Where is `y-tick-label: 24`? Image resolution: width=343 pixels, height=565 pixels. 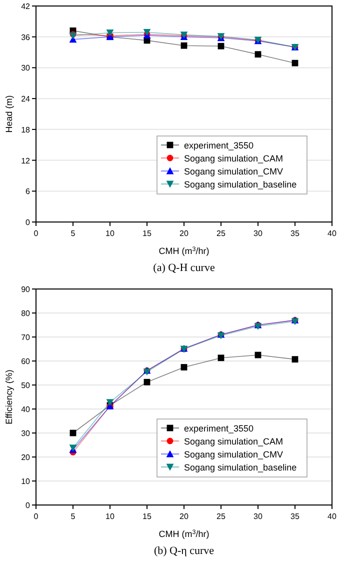
y-tick-label: 24 is located at coordinates (26, 99).